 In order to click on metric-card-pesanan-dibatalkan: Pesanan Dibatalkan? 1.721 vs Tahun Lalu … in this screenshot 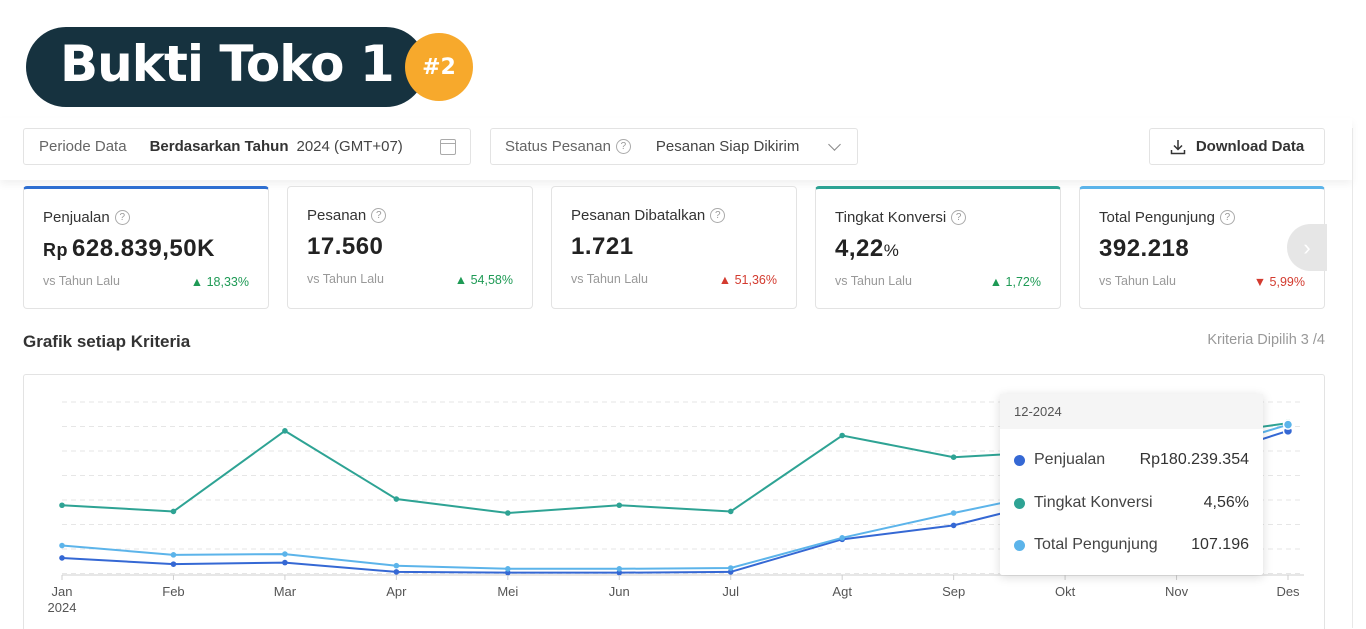, I will do `click(674, 247)`.